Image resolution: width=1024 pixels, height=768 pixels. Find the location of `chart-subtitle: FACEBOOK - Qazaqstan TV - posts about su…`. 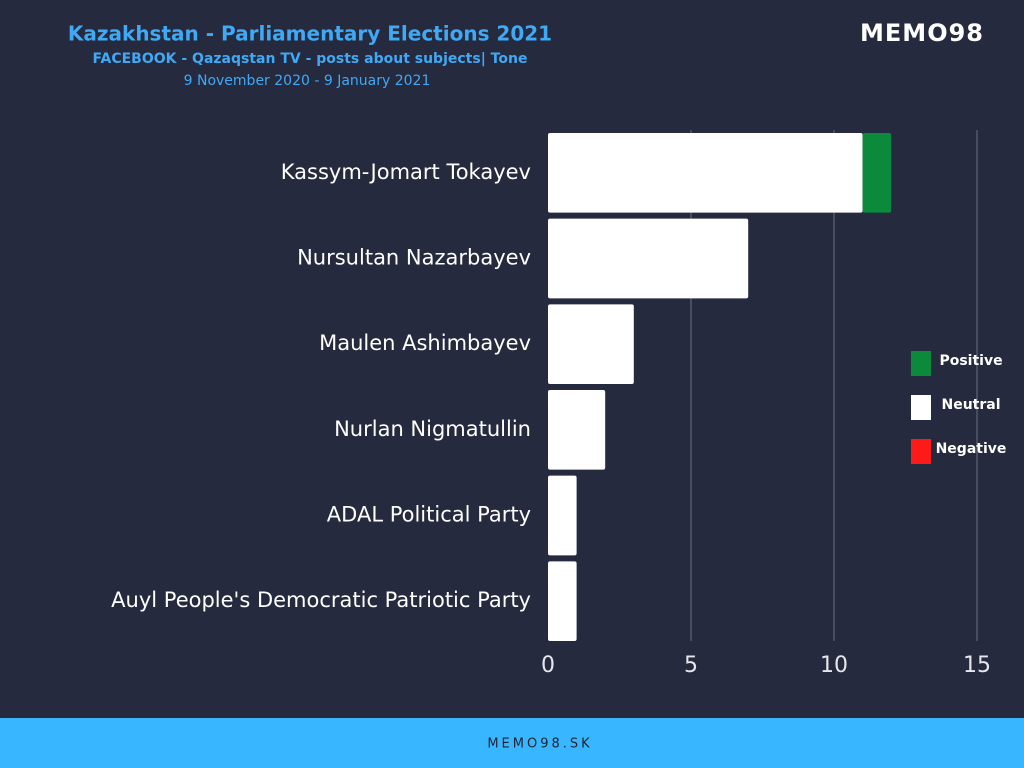

chart-subtitle: FACEBOOK - Qazaqstan TV - posts about su… is located at coordinates (310, 59).